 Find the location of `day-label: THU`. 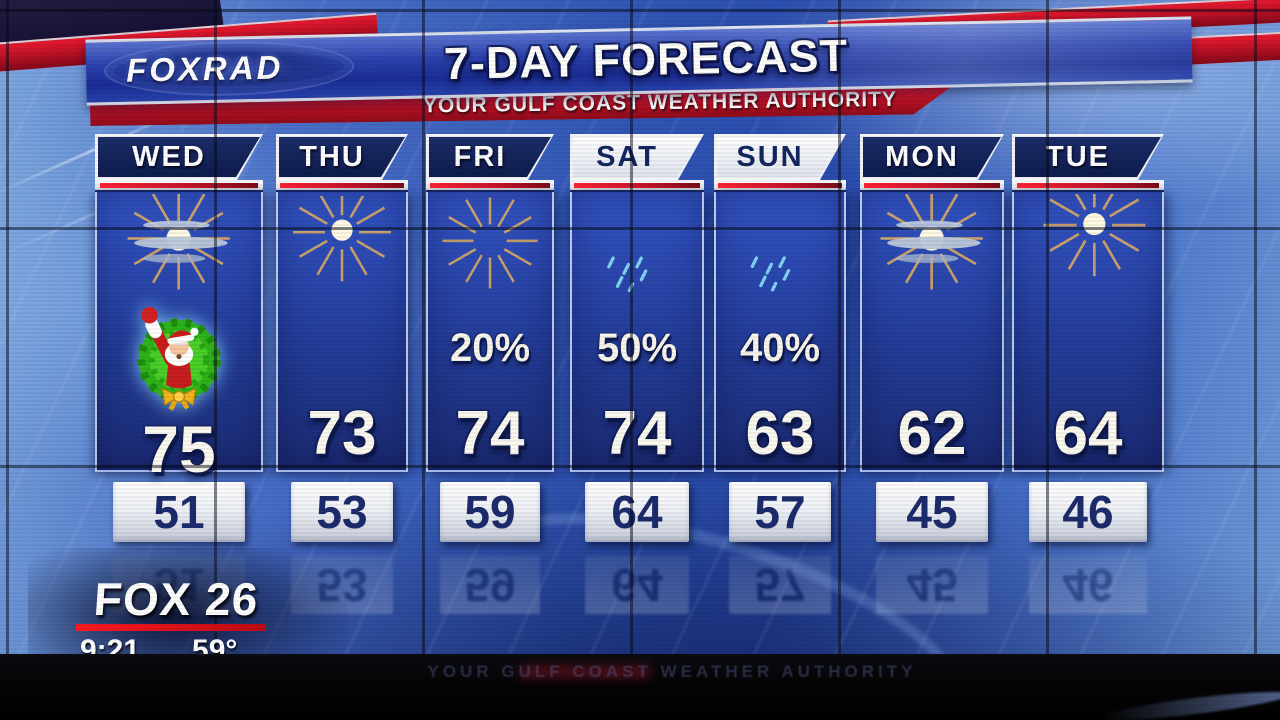

day-label: THU is located at coordinates (342, 157).